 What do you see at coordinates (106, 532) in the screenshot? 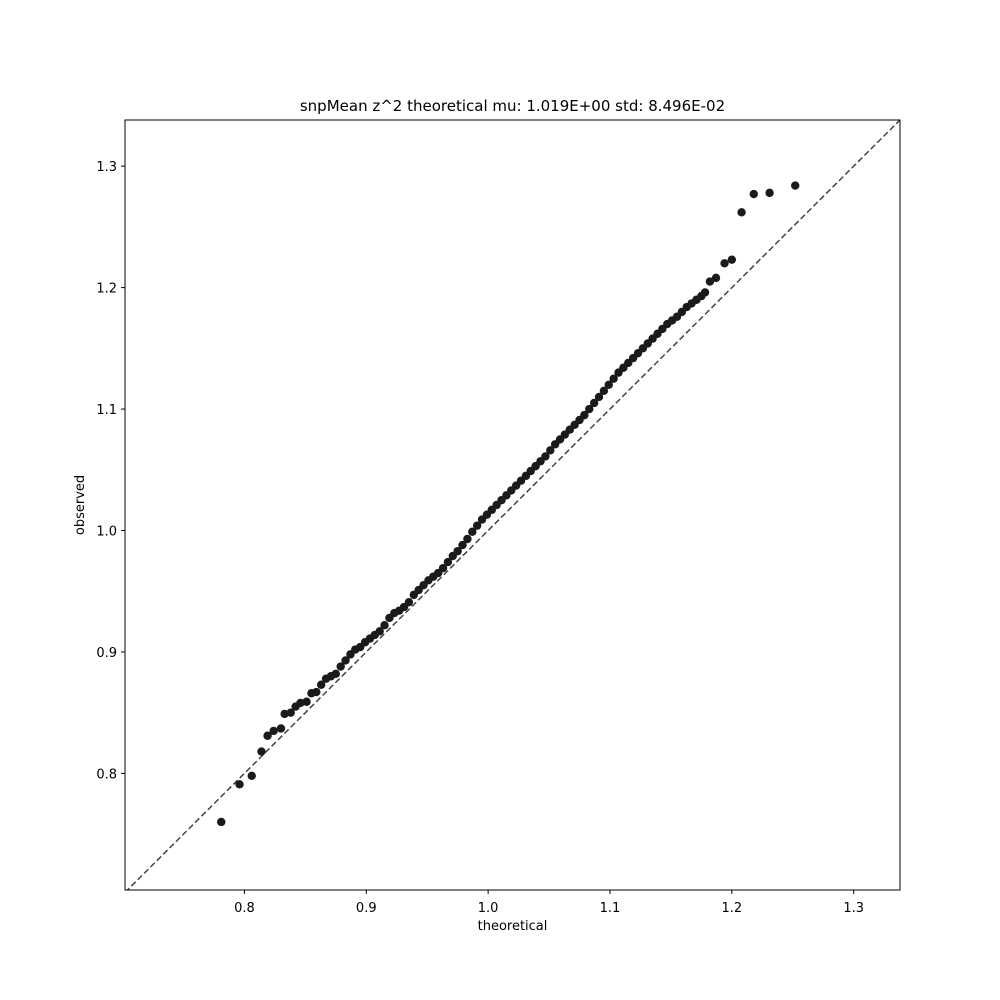
I see `y-tick-label: 1.0` at bounding box center [106, 532].